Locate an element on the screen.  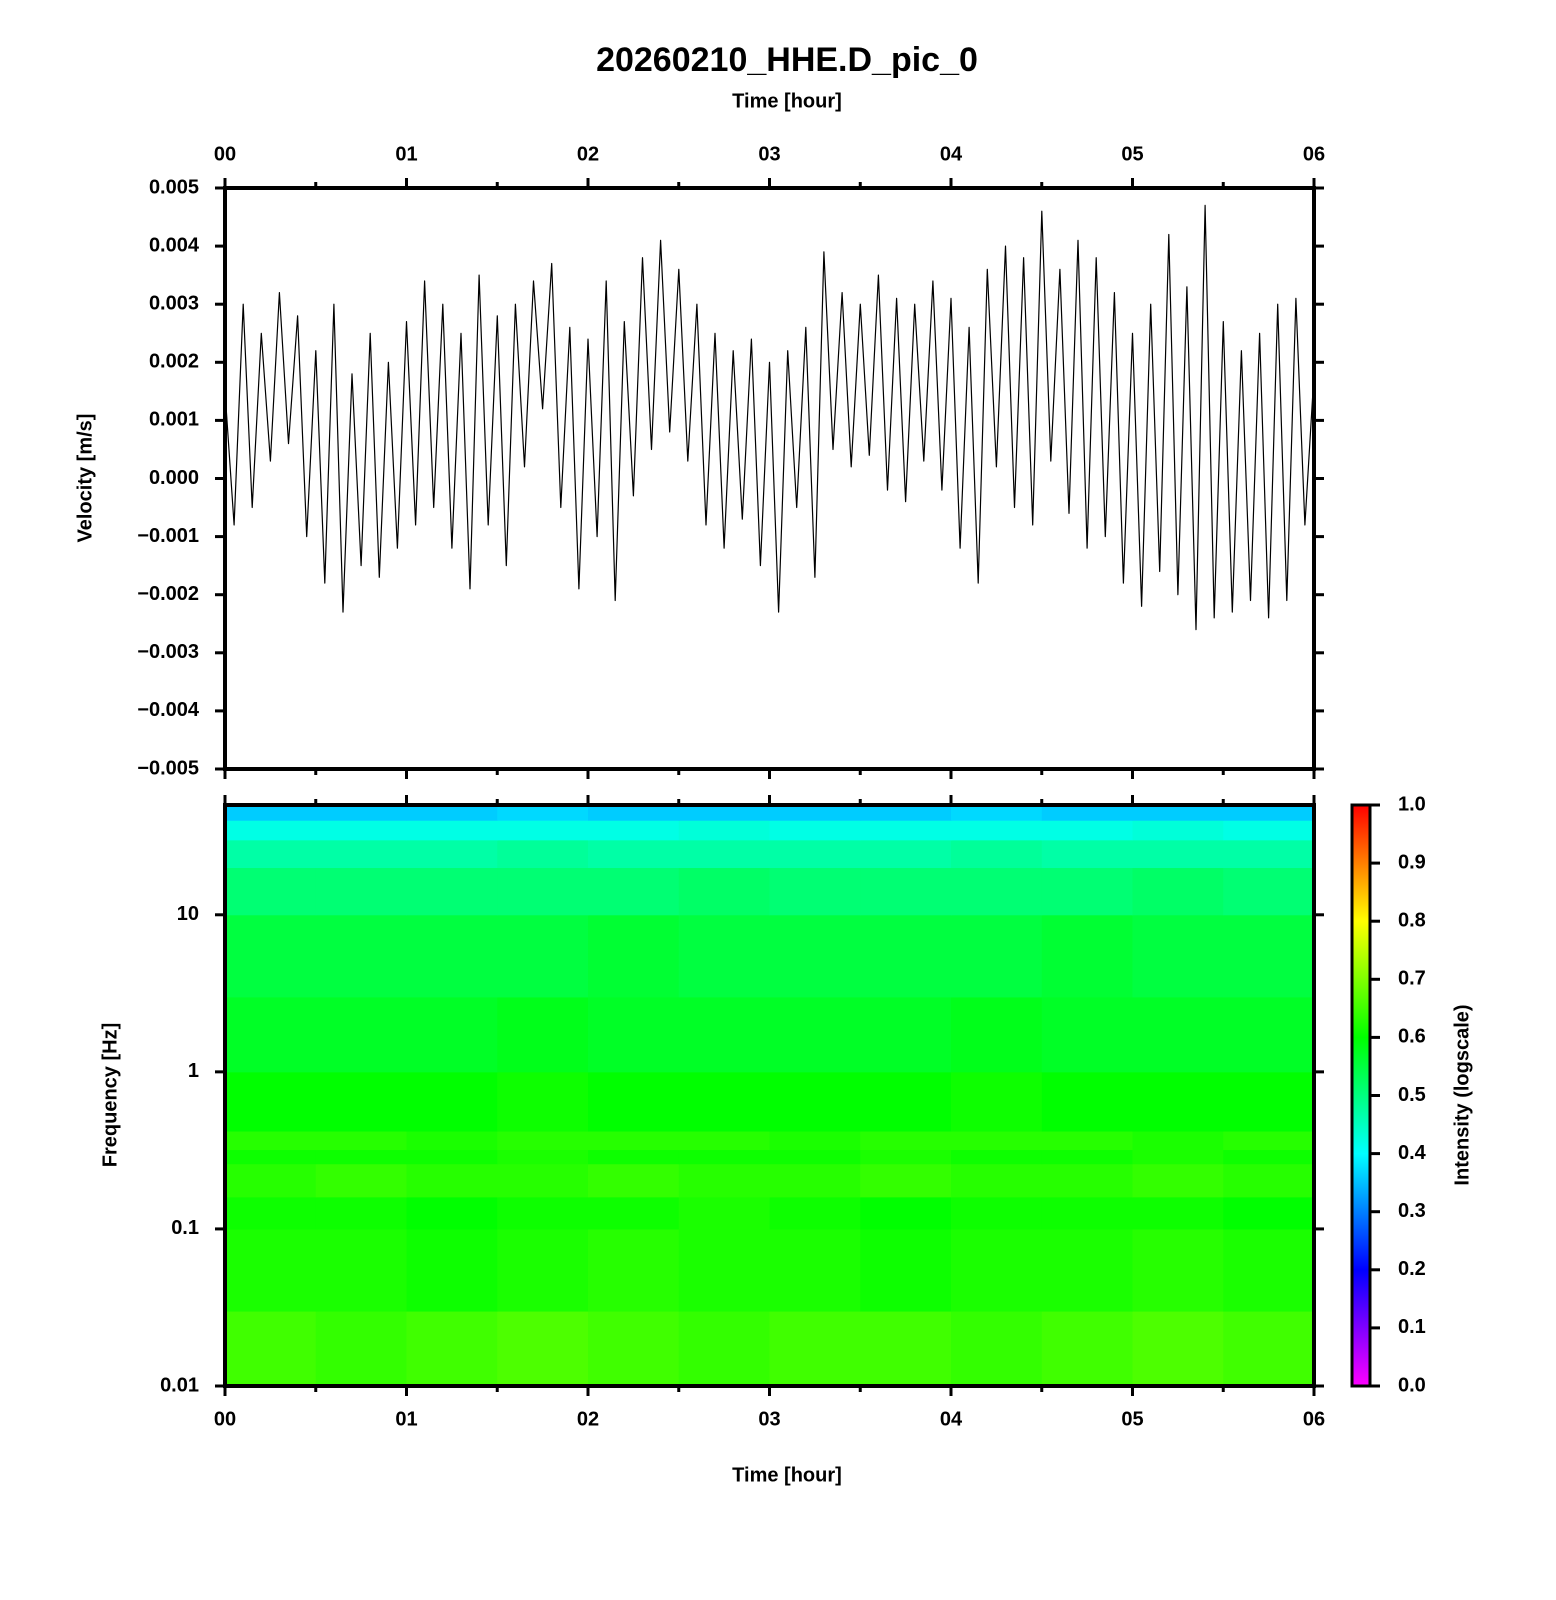
y-tick-label: 0.005 is located at coordinates (174, 187).